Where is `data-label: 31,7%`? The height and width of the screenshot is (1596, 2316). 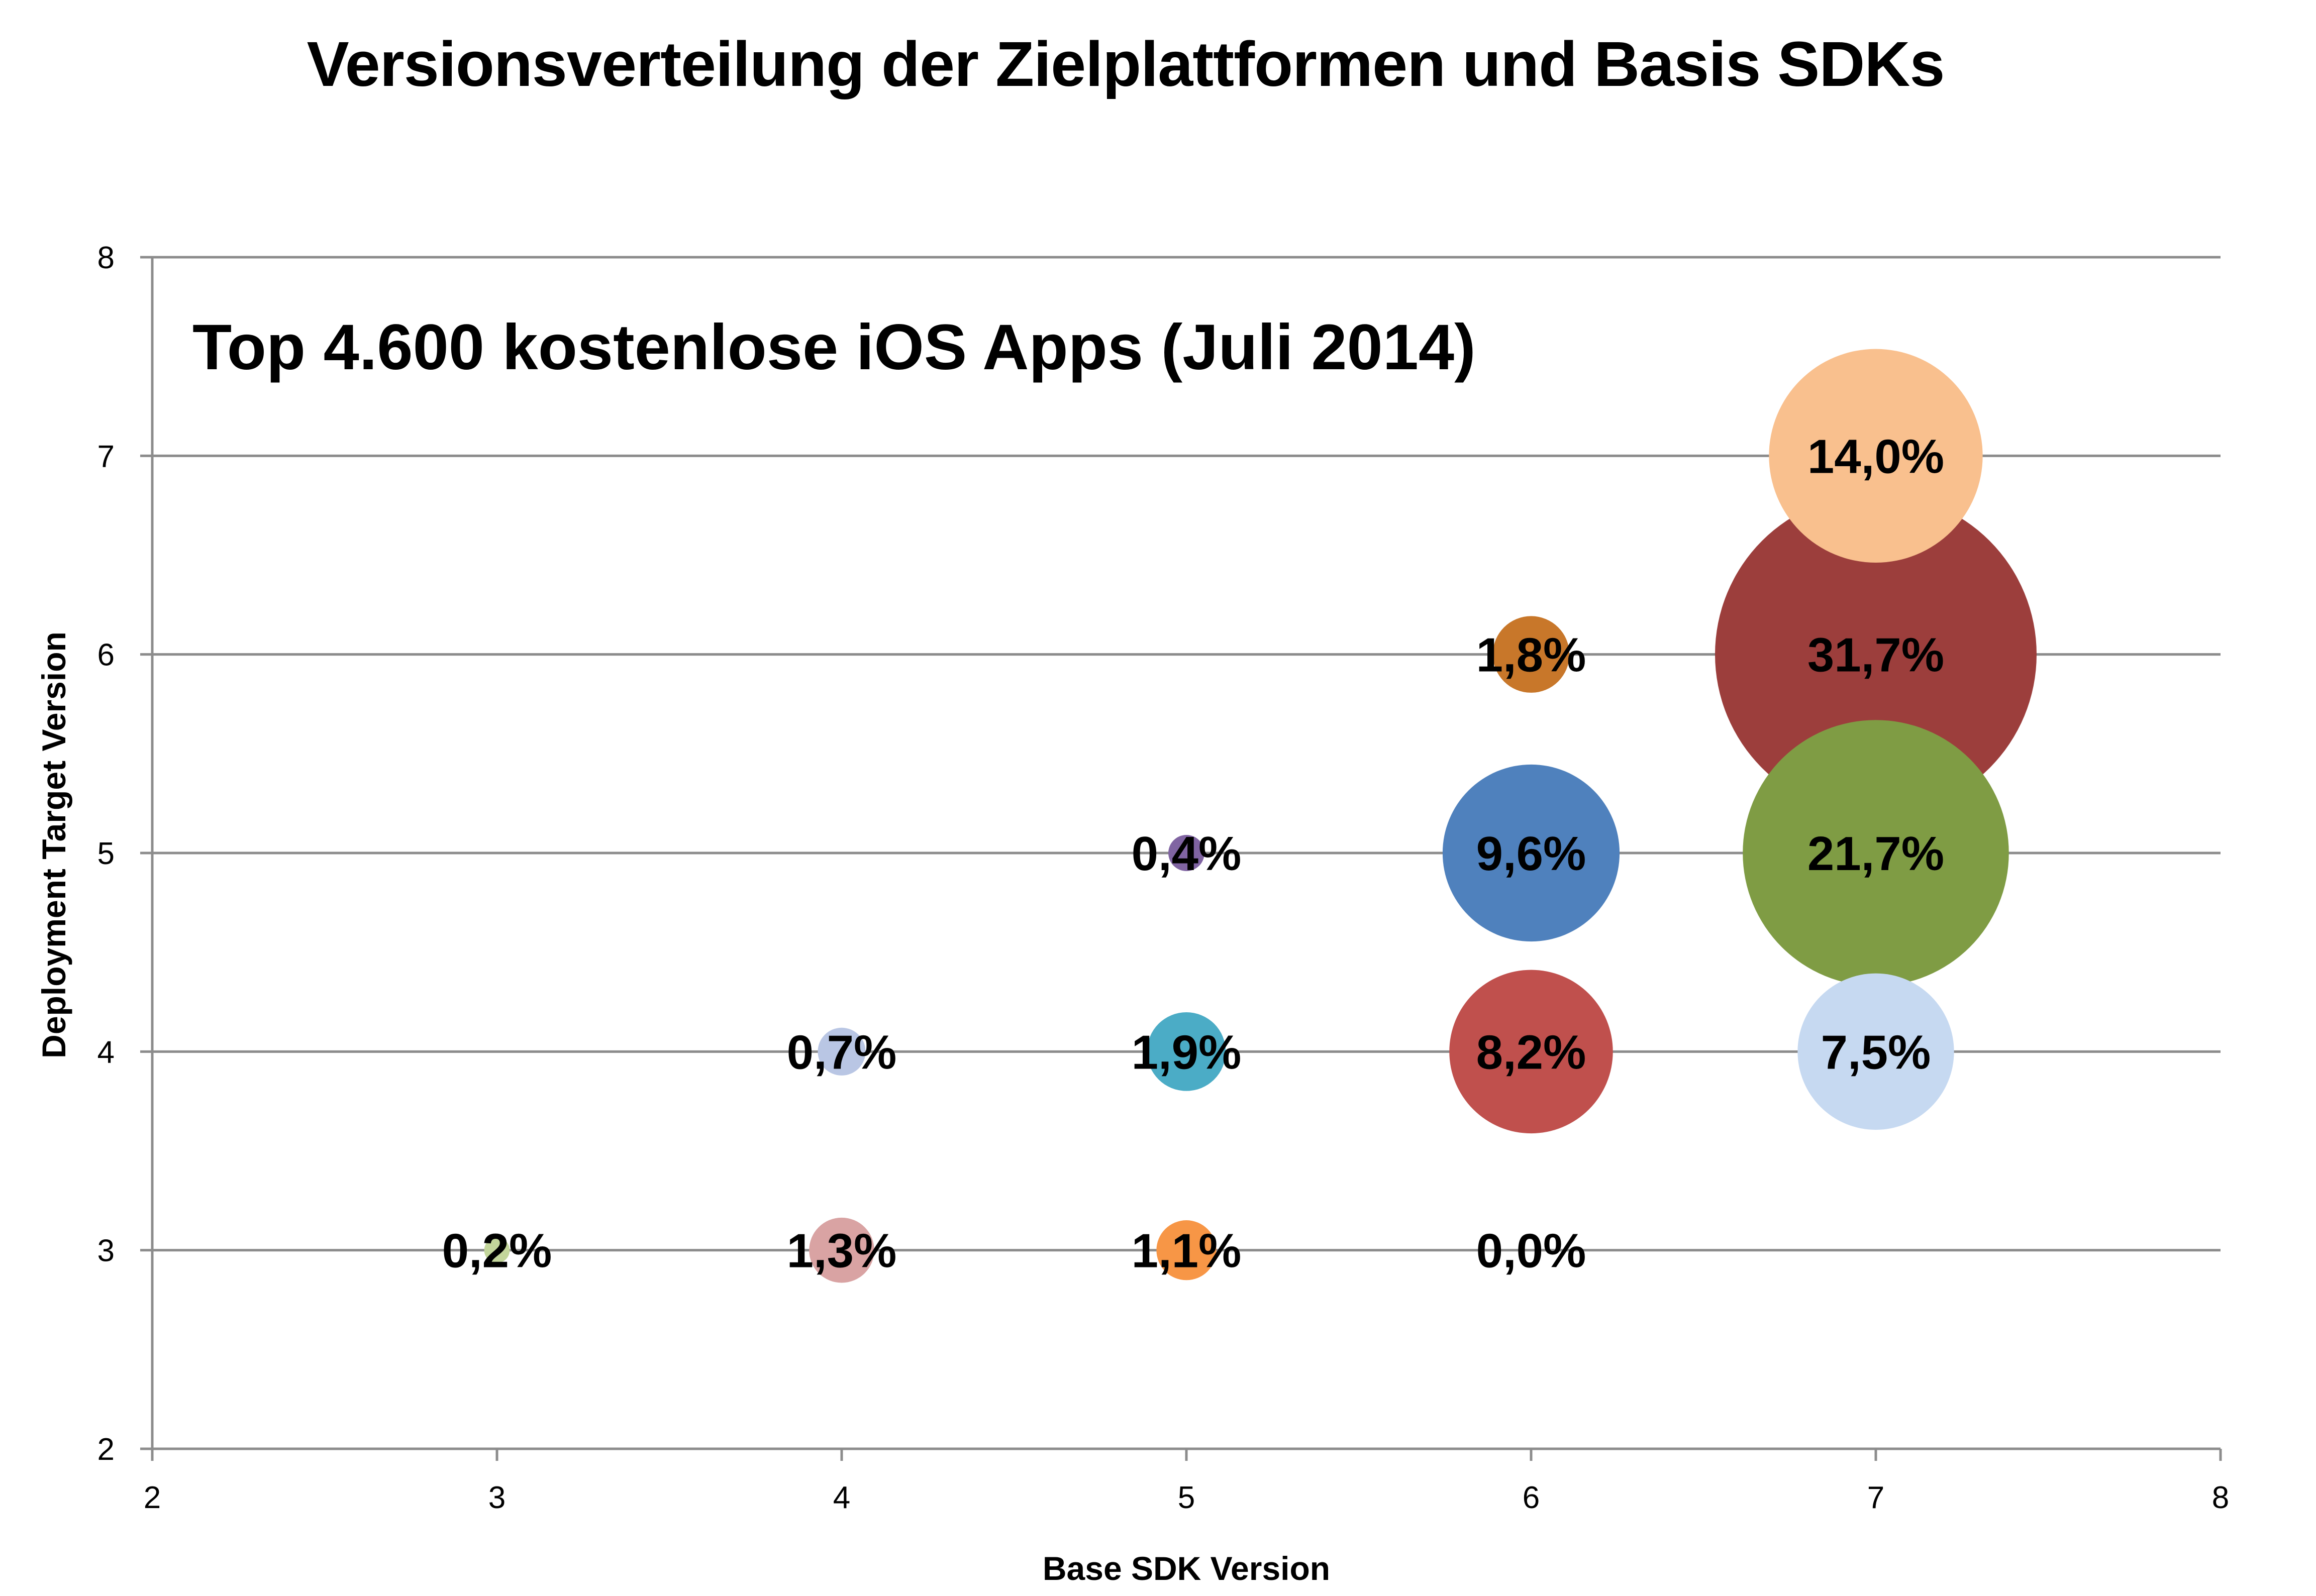
data-label: 31,7% is located at coordinates (1875, 655).